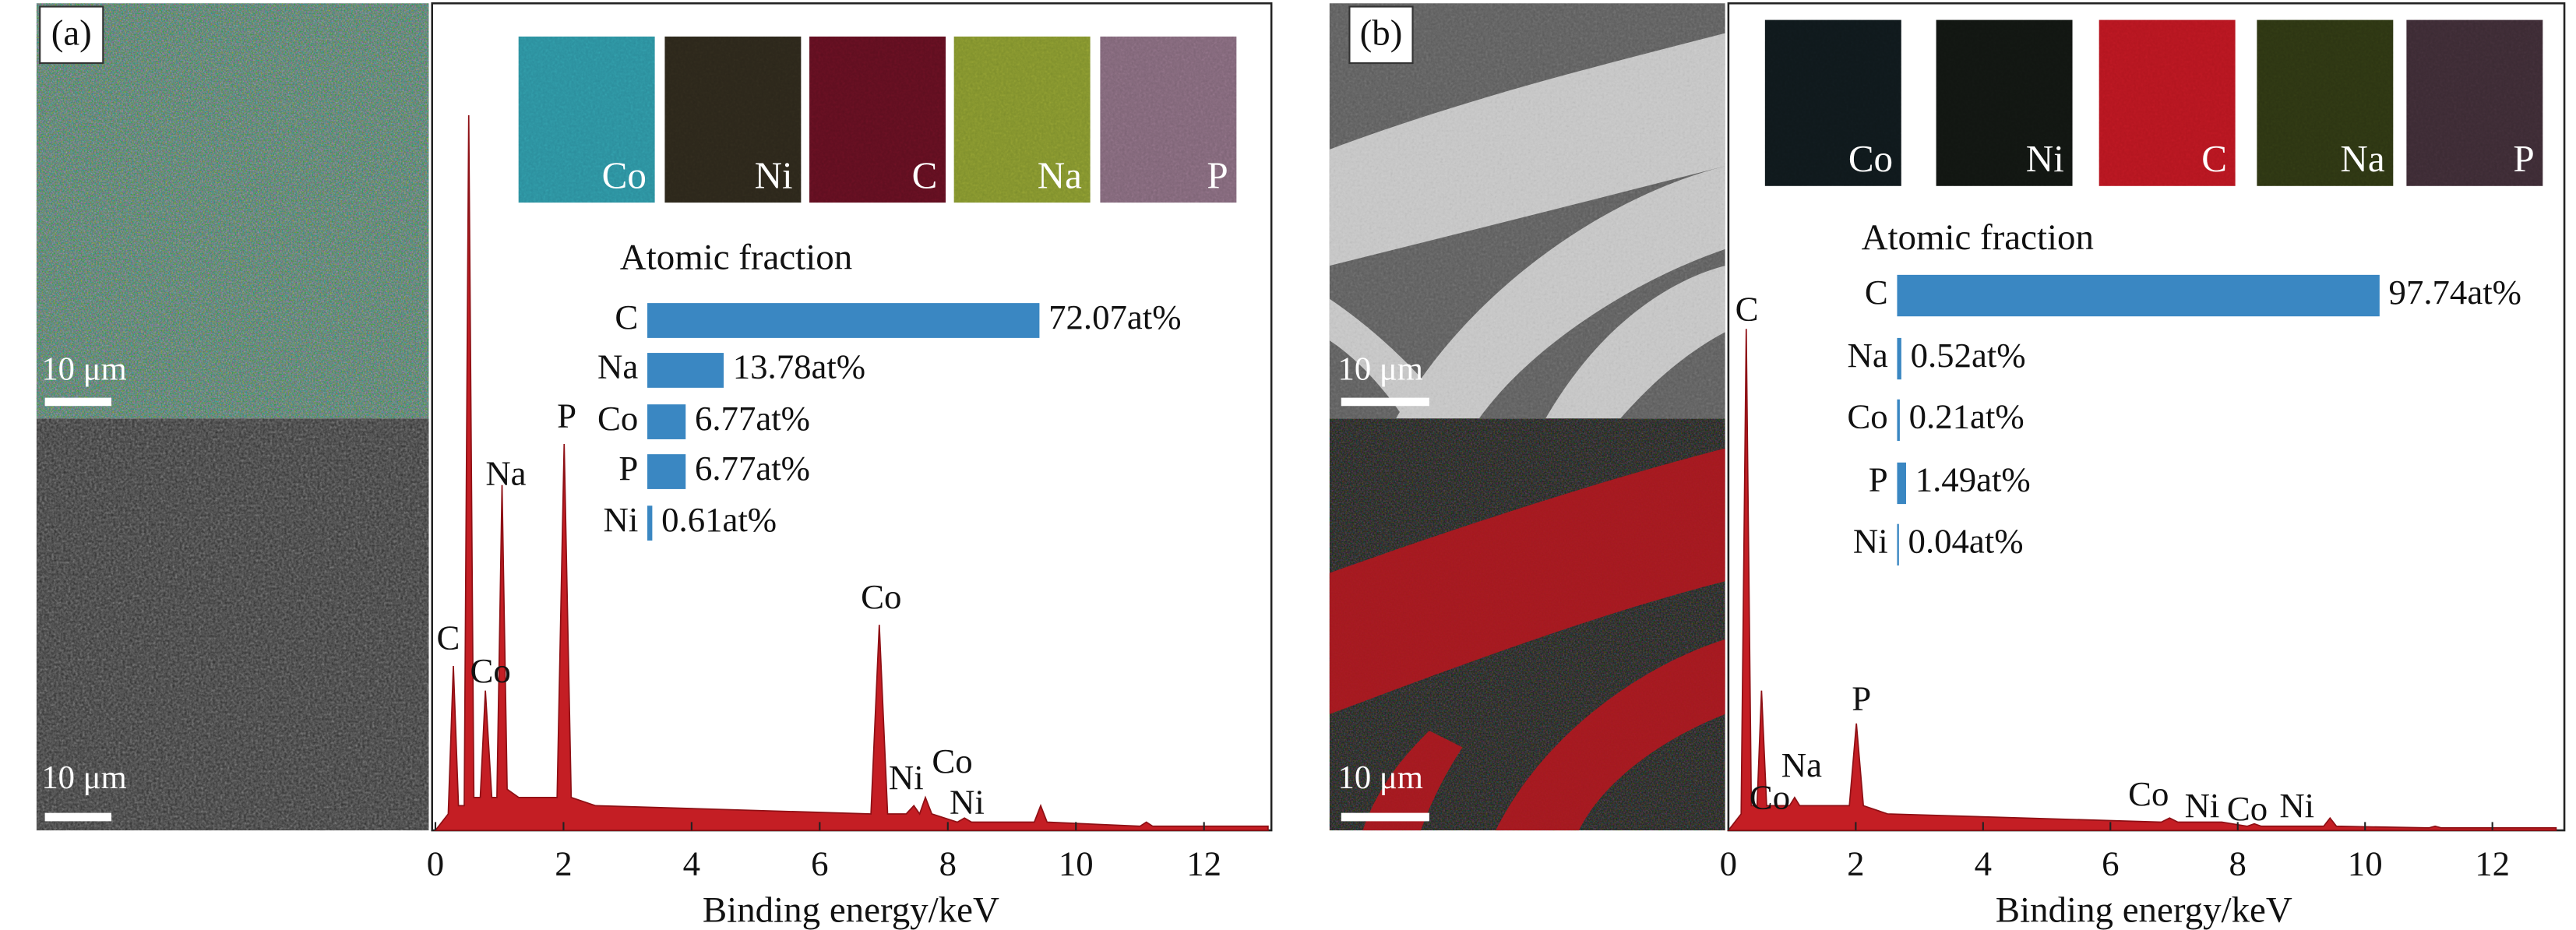  What do you see at coordinates (799, 367) in the screenshot?
I see `fraction-value-label: 13.78at%` at bounding box center [799, 367].